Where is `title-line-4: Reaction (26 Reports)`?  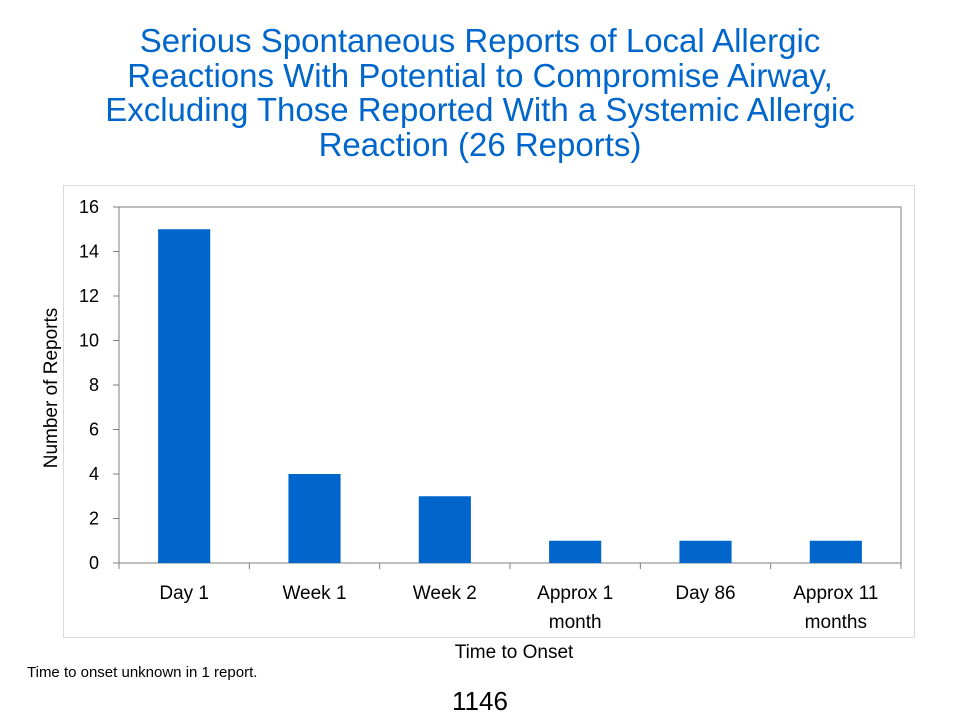 title-line-4: Reaction (26 Reports) is located at coordinates (480, 144).